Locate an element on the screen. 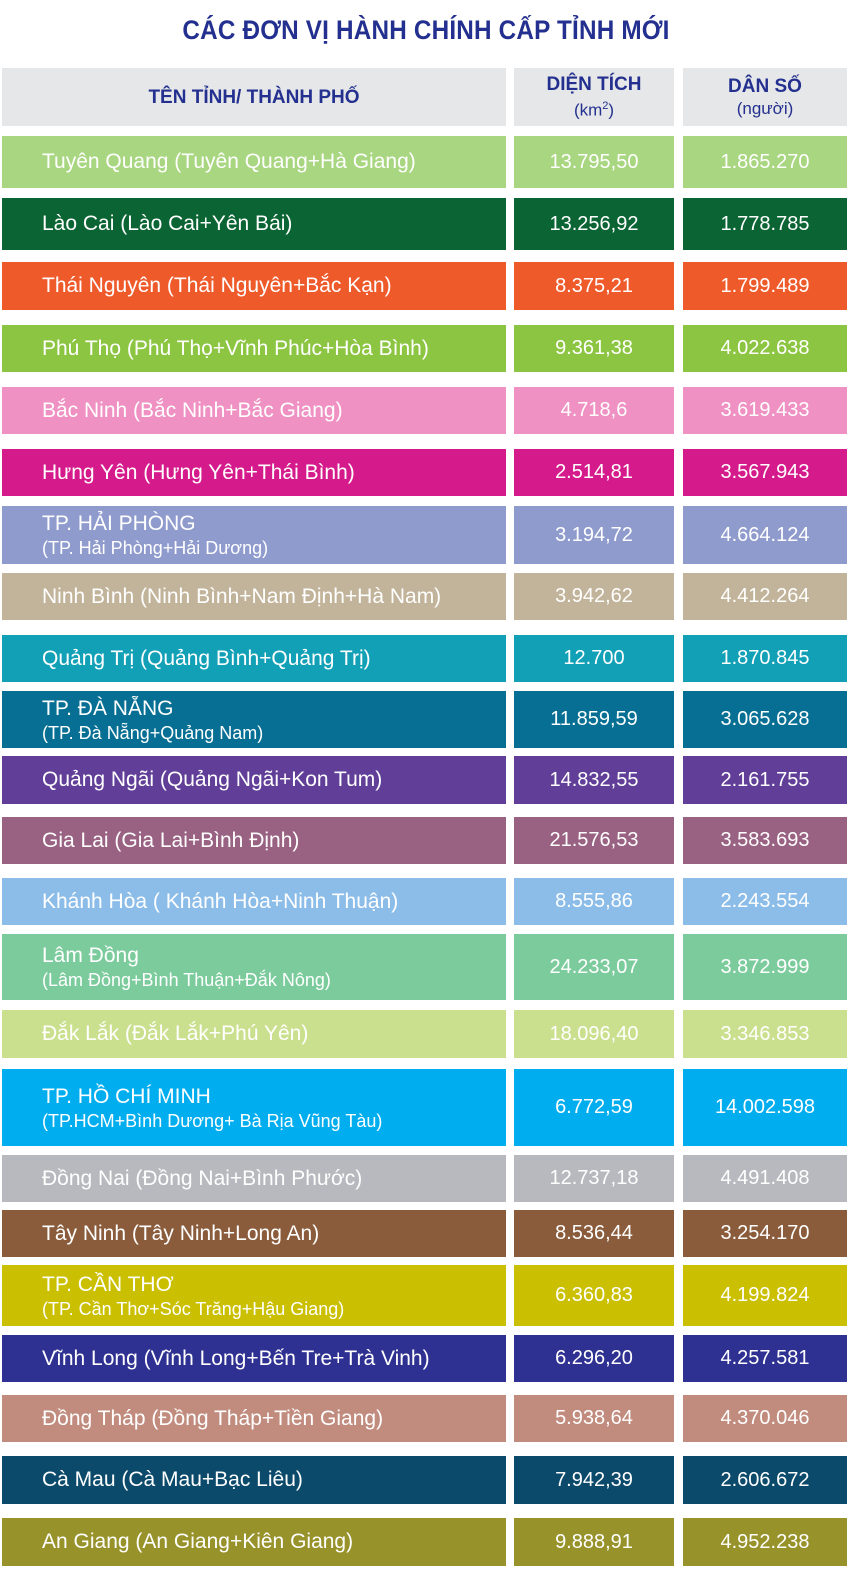  province-name-cell: Đồng Nai (Đồng Nai+Bình Phước) is located at coordinates (254, 1178).